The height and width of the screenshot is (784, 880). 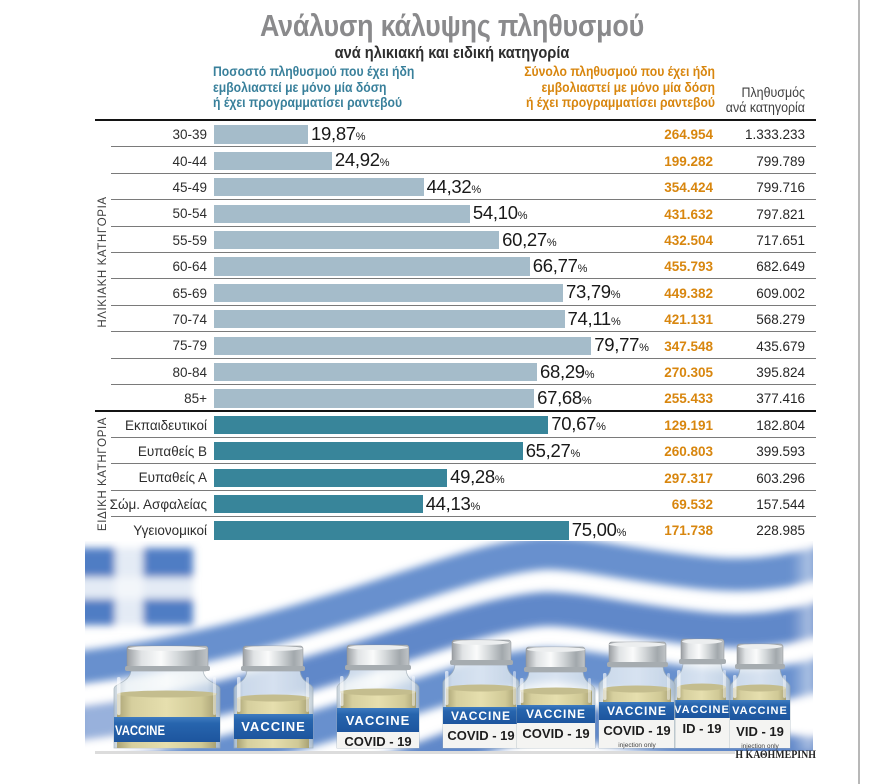 I want to click on svg-text: VID - 19, so click(x=760, y=731).